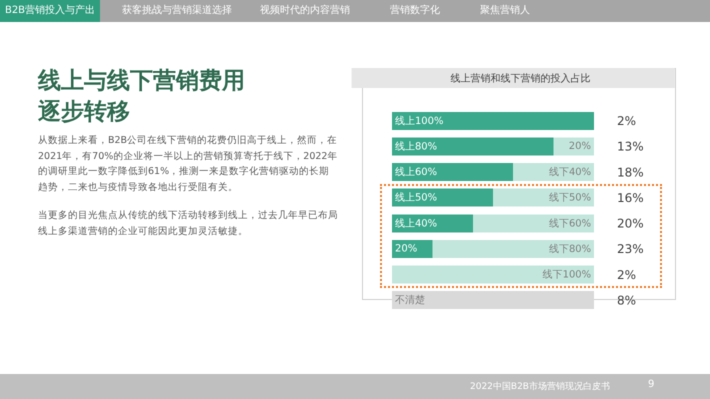  I want to click on text: 视频时代的内容营销, so click(305, 11).